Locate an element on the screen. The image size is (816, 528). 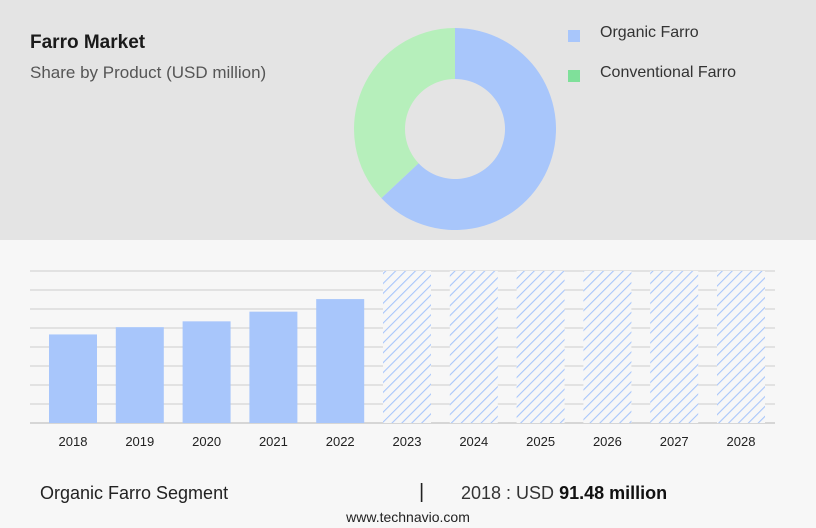
bar-2020 is located at coordinates (206, 372).